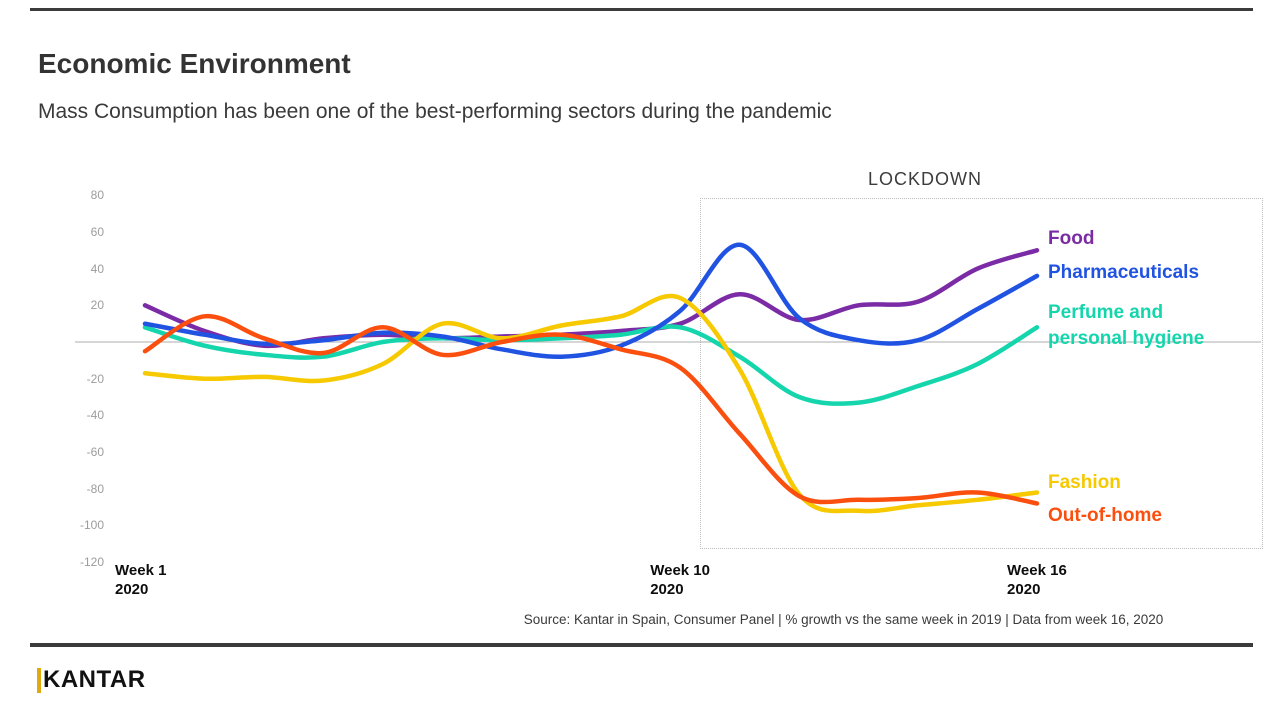 This screenshot has height=720, width=1280. Describe the element at coordinates (1105, 515) in the screenshot. I see `legend-out-of-home: Out-of-home` at that location.